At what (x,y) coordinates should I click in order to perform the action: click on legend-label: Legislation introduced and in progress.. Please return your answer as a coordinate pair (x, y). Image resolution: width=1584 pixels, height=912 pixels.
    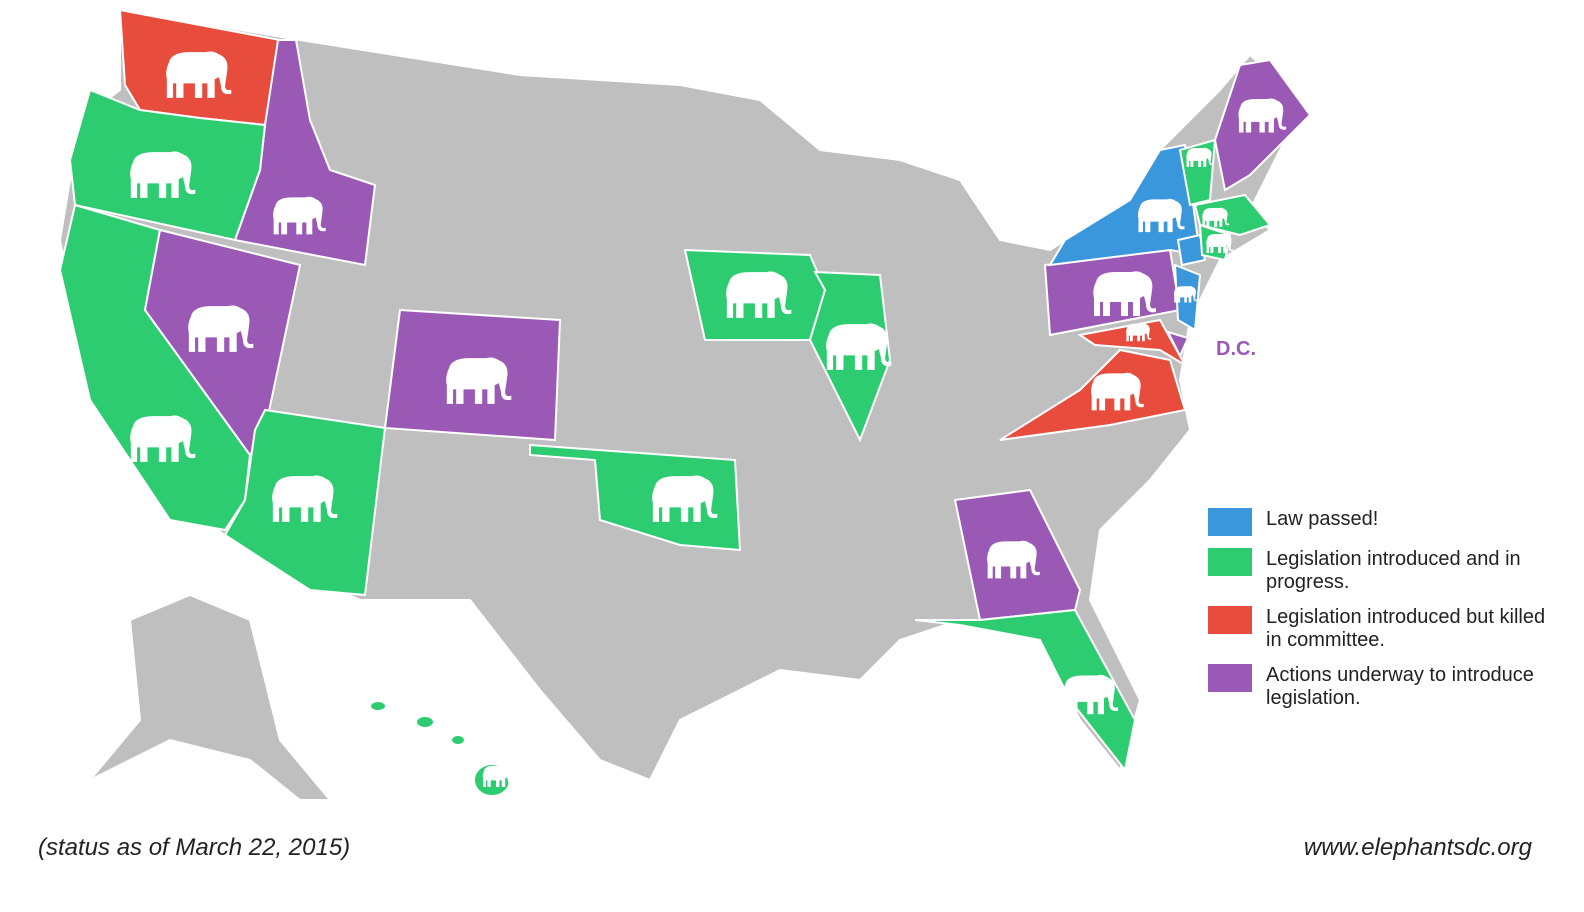
    Looking at the image, I should click on (1393, 570).